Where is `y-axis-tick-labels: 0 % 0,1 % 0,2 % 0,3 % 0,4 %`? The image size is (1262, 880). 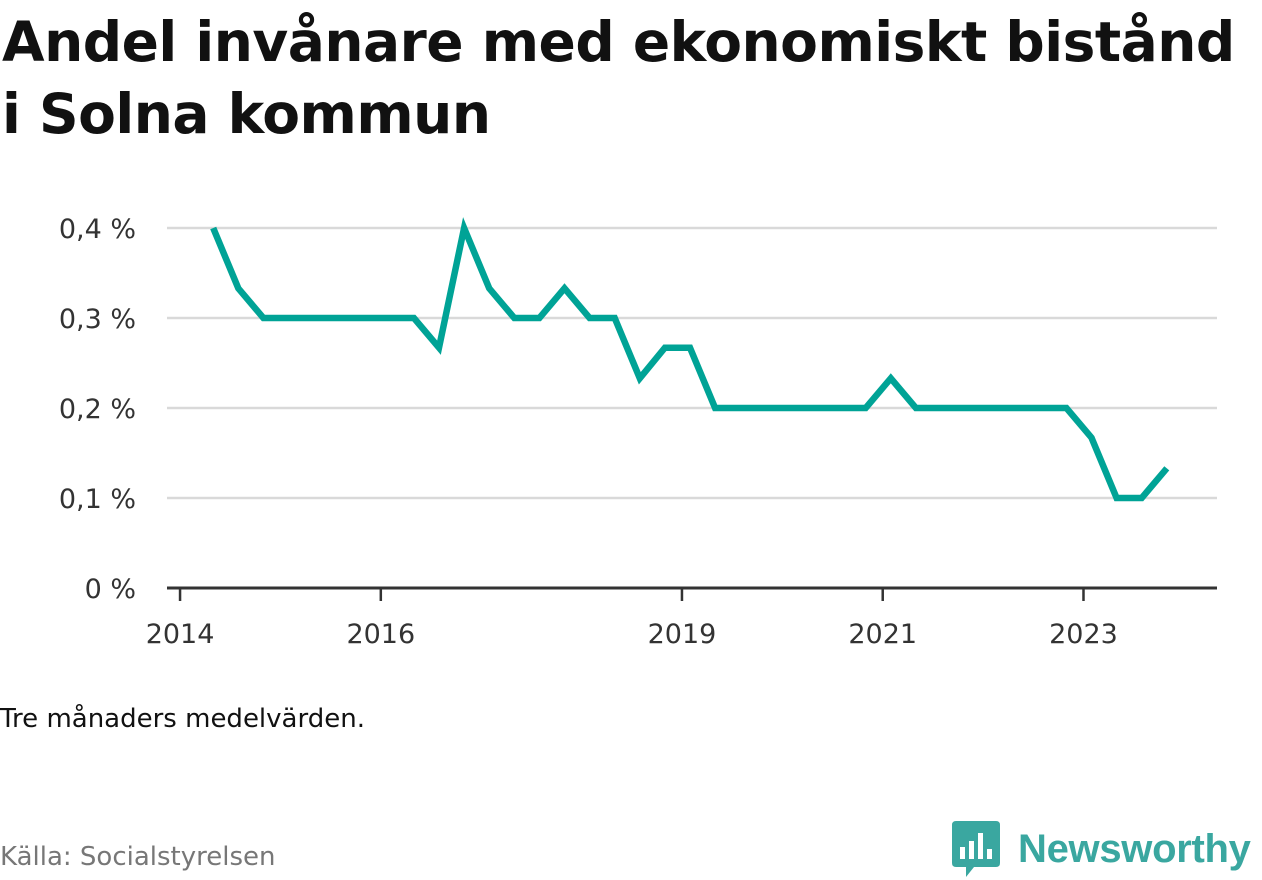 y-axis-tick-labels: 0 % 0,1 % 0,2 % 0,3 % 0,4 % is located at coordinates (97, 409).